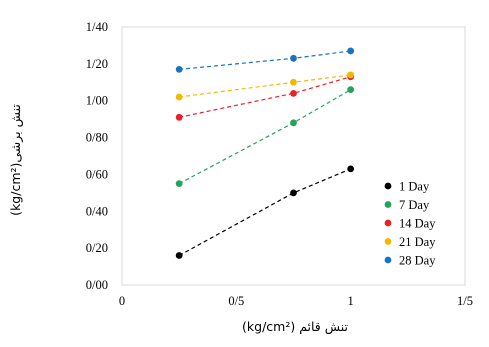 The image size is (489, 347). What do you see at coordinates (295, 327) in the screenshot?
I see `x-axis-title: (kg/cm²) تنش قائم` at bounding box center [295, 327].